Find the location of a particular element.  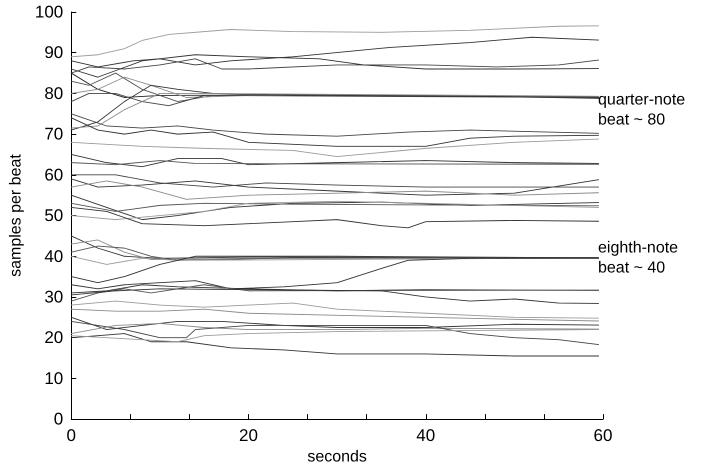

y-tick-label: 20 is located at coordinates (54, 338).